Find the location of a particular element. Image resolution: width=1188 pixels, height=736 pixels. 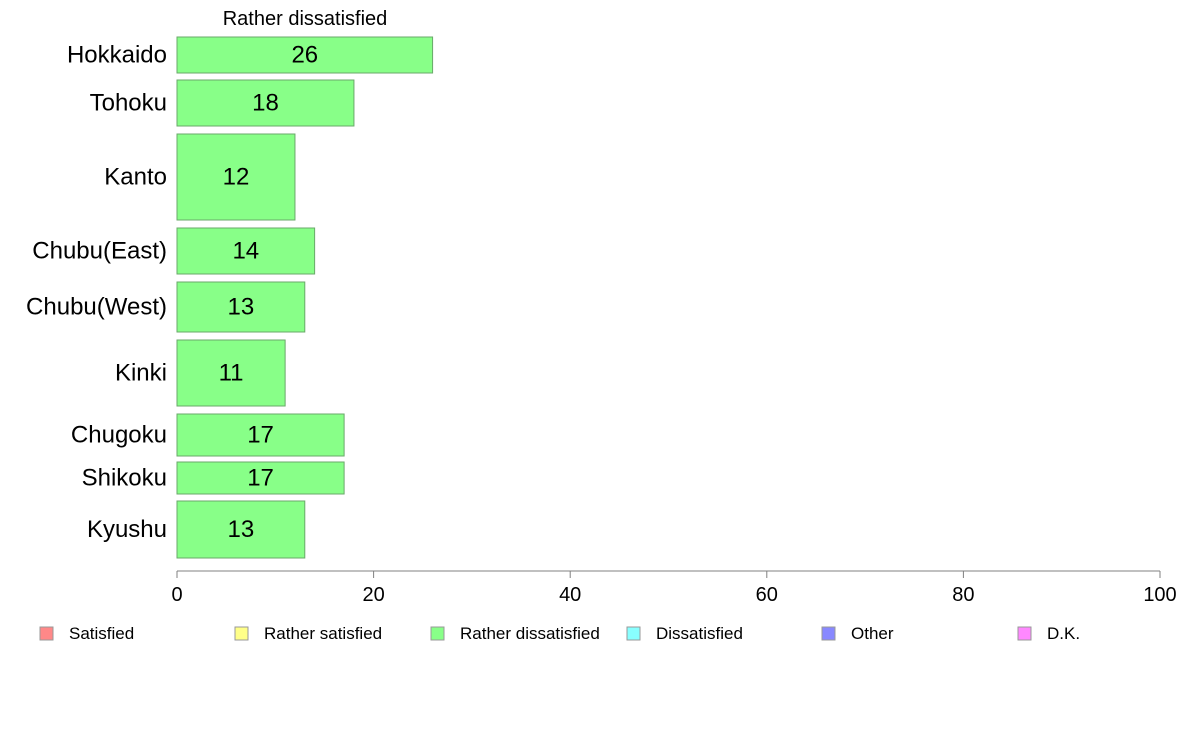

legend-label: Dissatisfied is located at coordinates (699, 633).